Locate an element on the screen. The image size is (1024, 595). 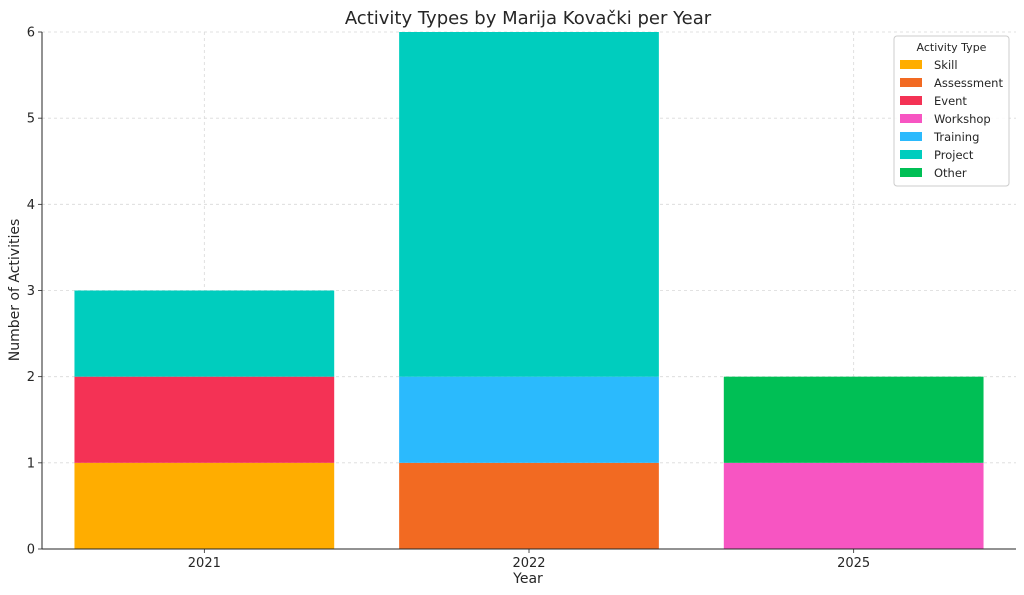
x-tick-label: 2025 is located at coordinates (853, 563).